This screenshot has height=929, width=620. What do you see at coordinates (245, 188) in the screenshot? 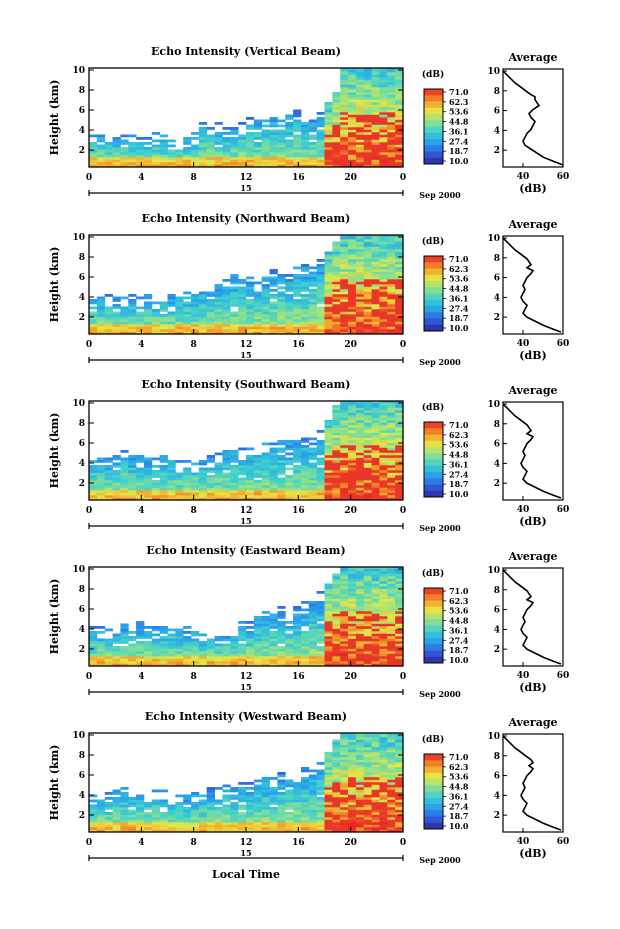
I see `date-marker: 15` at bounding box center [245, 188].